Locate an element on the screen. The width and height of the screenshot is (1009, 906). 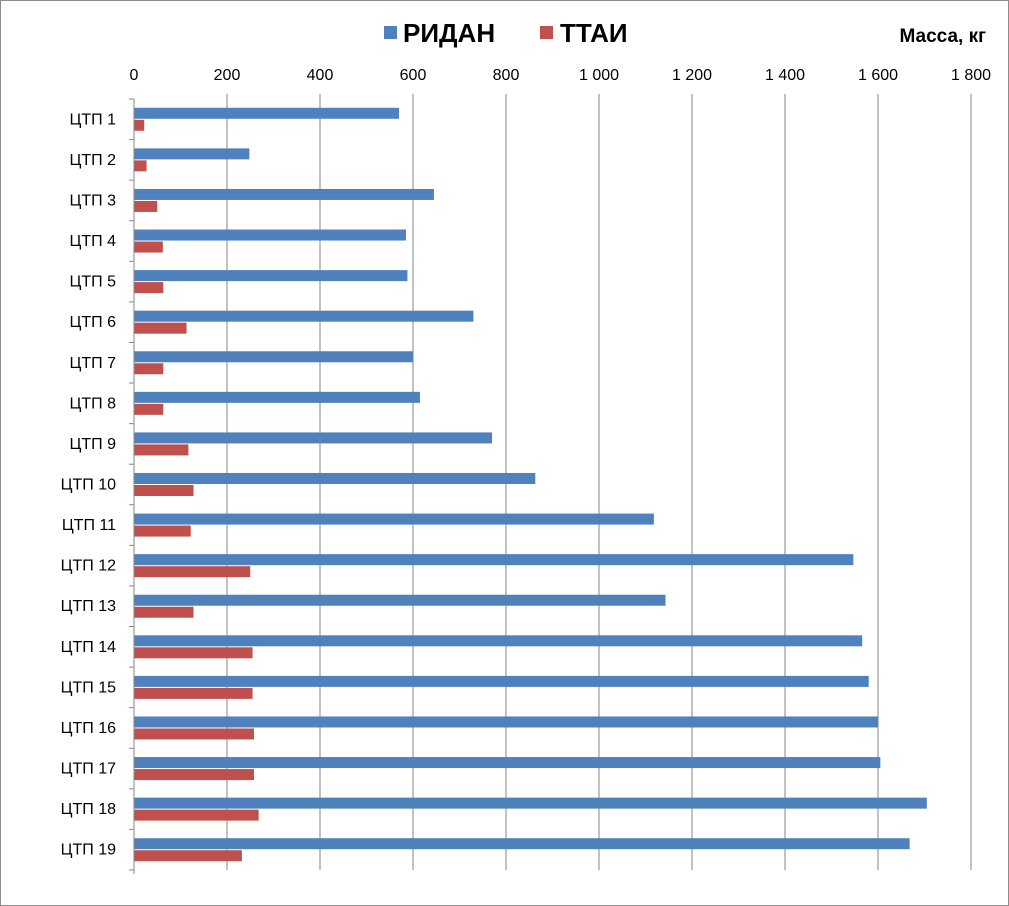
category-label: ЦТП 4 is located at coordinates (93, 241).